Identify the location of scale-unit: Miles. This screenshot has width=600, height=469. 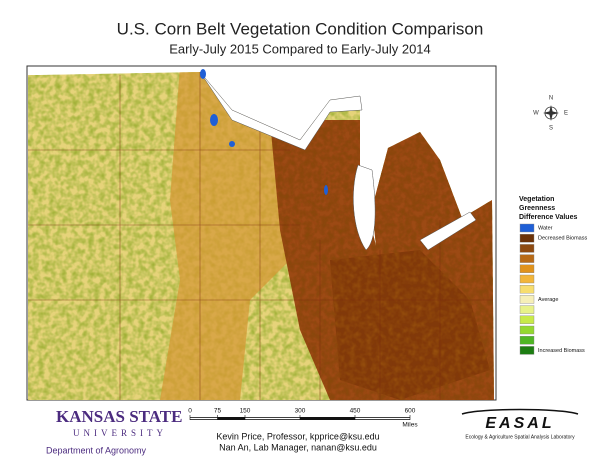
(410, 425).